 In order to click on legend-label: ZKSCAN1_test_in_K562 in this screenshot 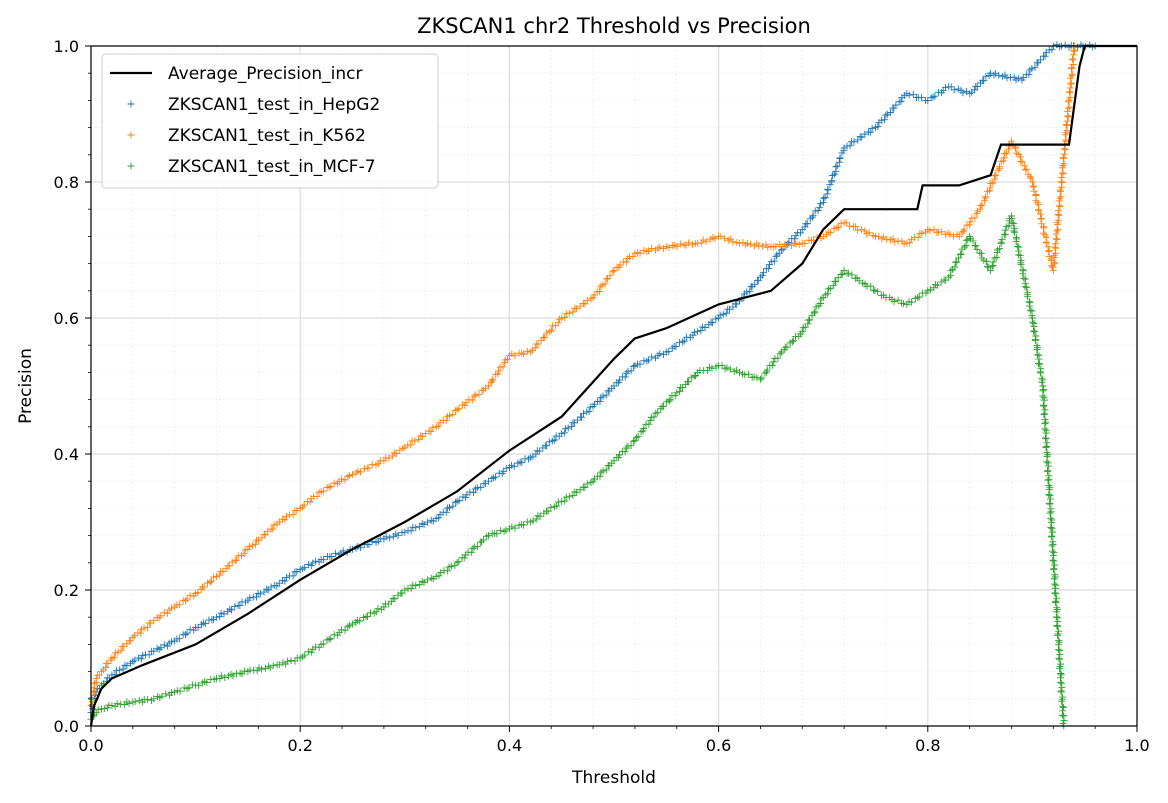, I will do `click(267, 136)`.